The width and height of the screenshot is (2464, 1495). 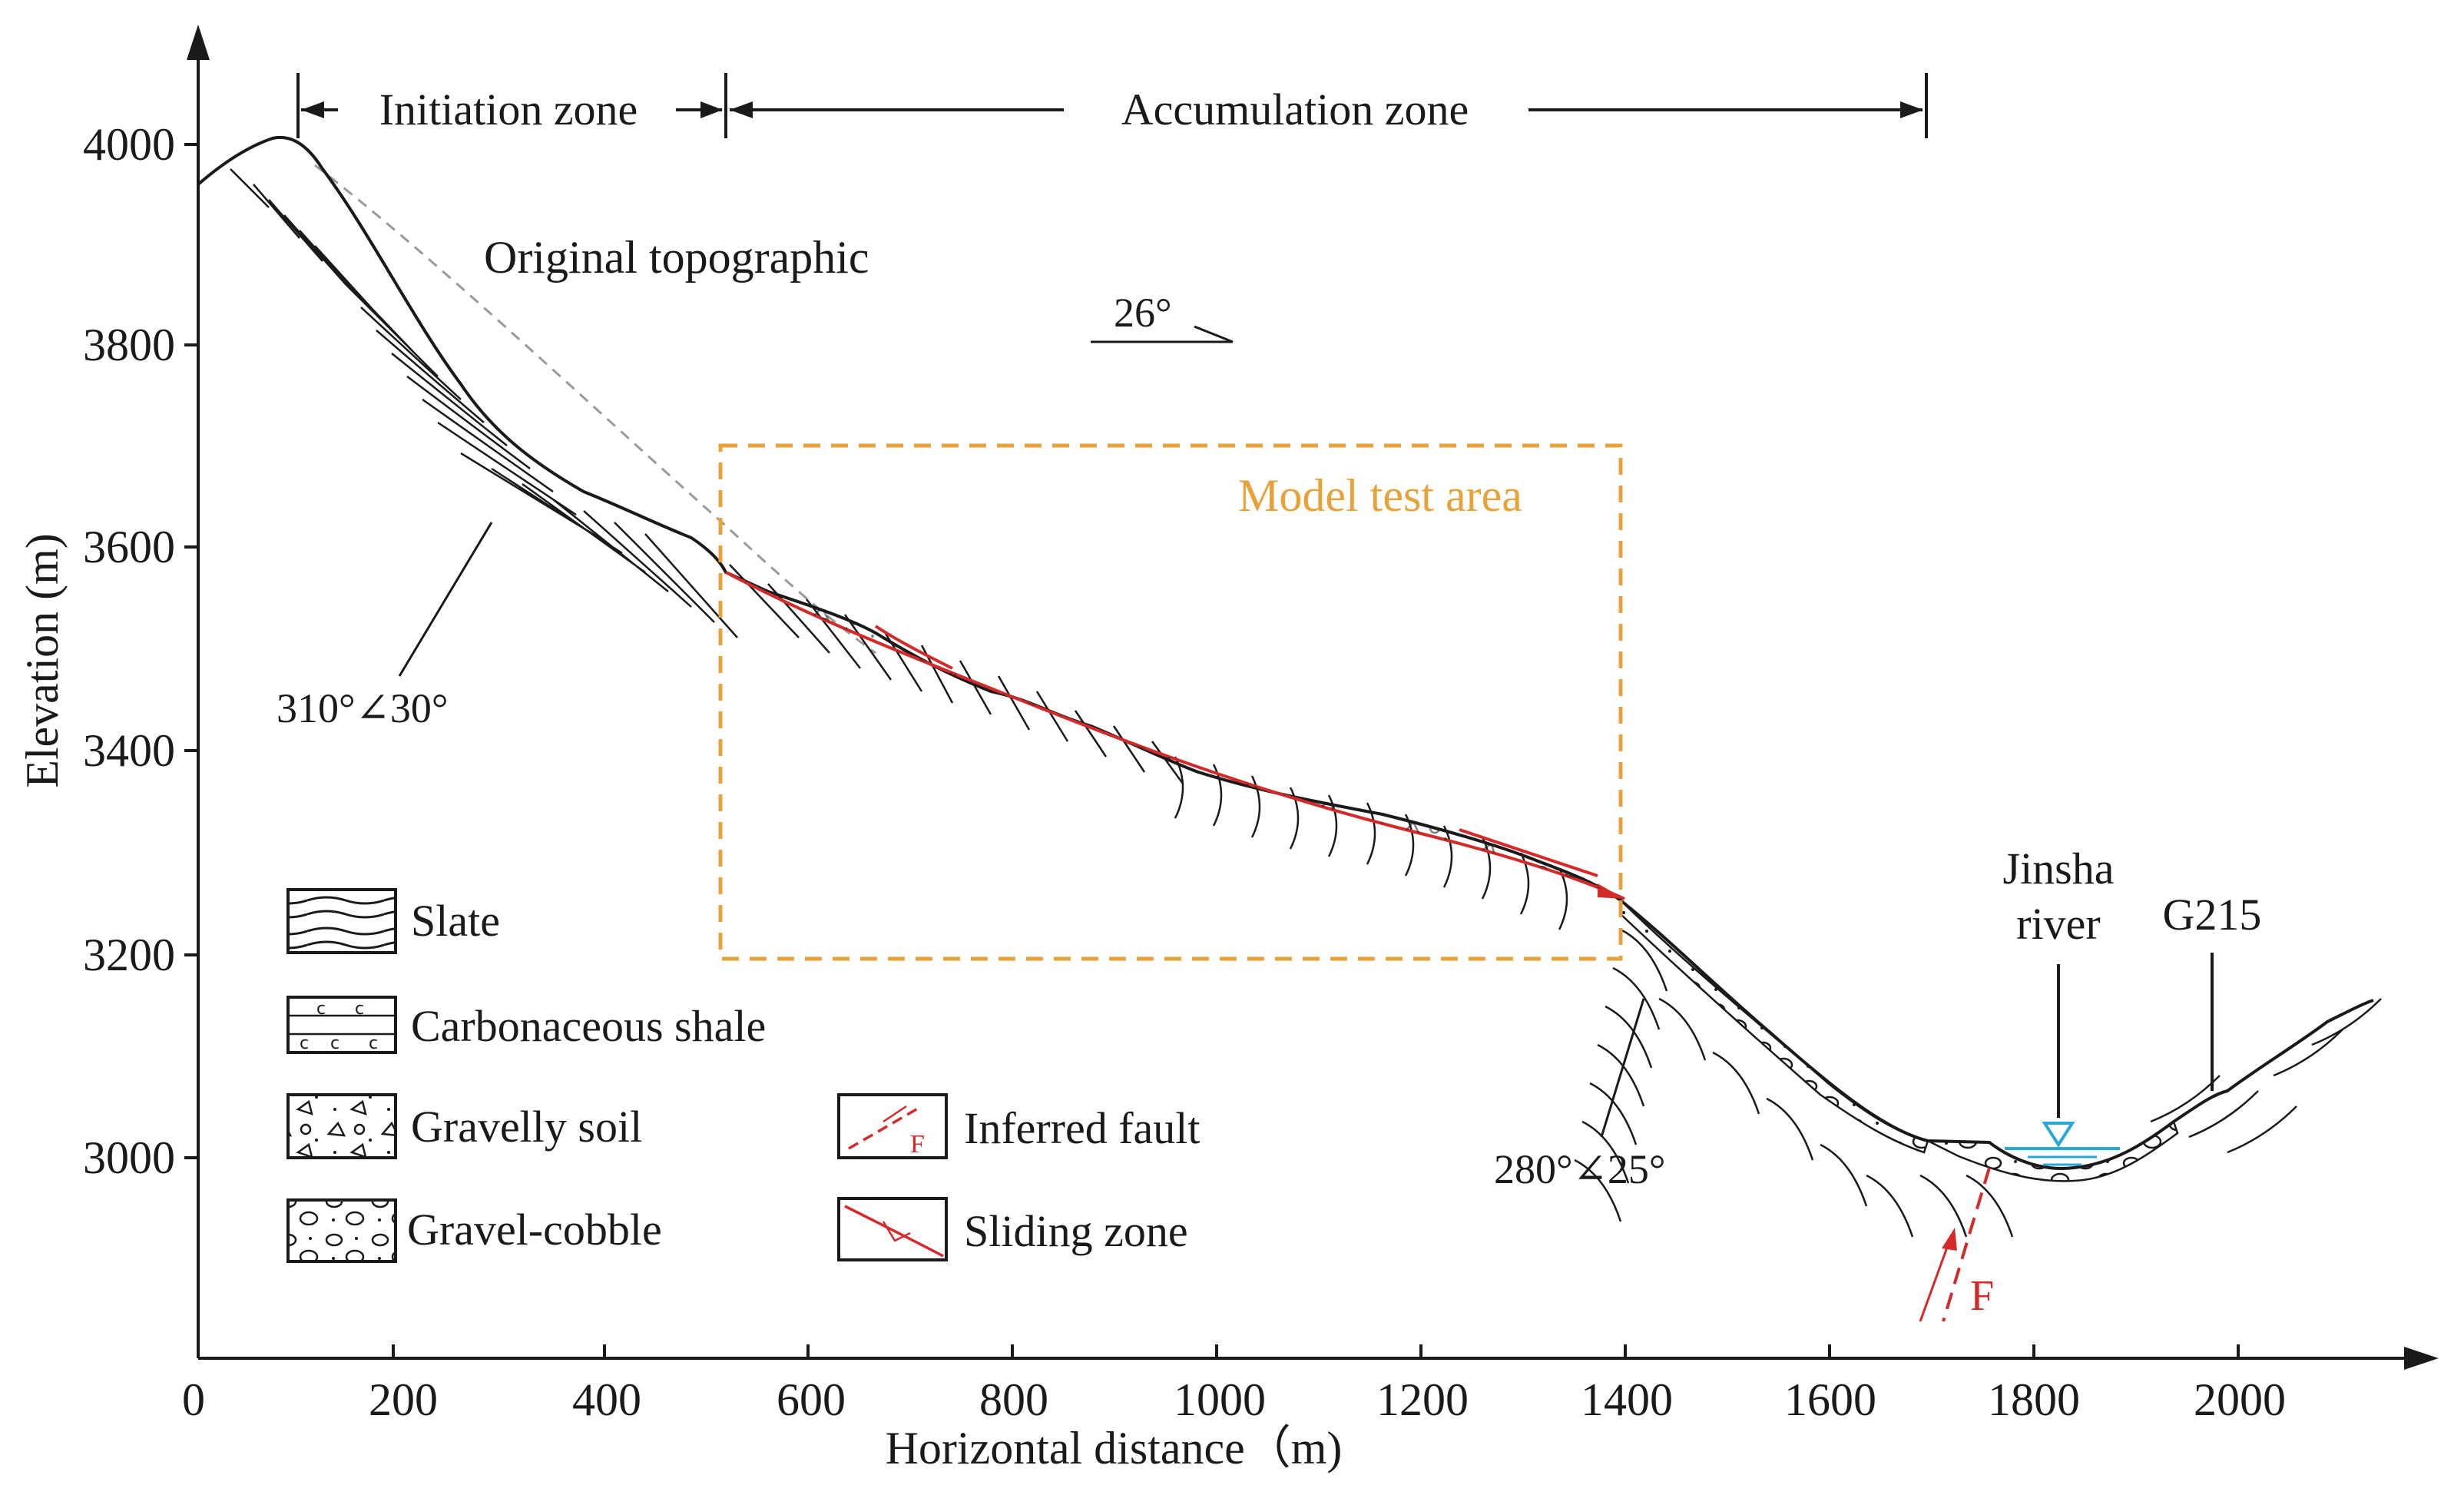 I want to click on model-test-area-label: Model test area, so click(x=1380, y=495).